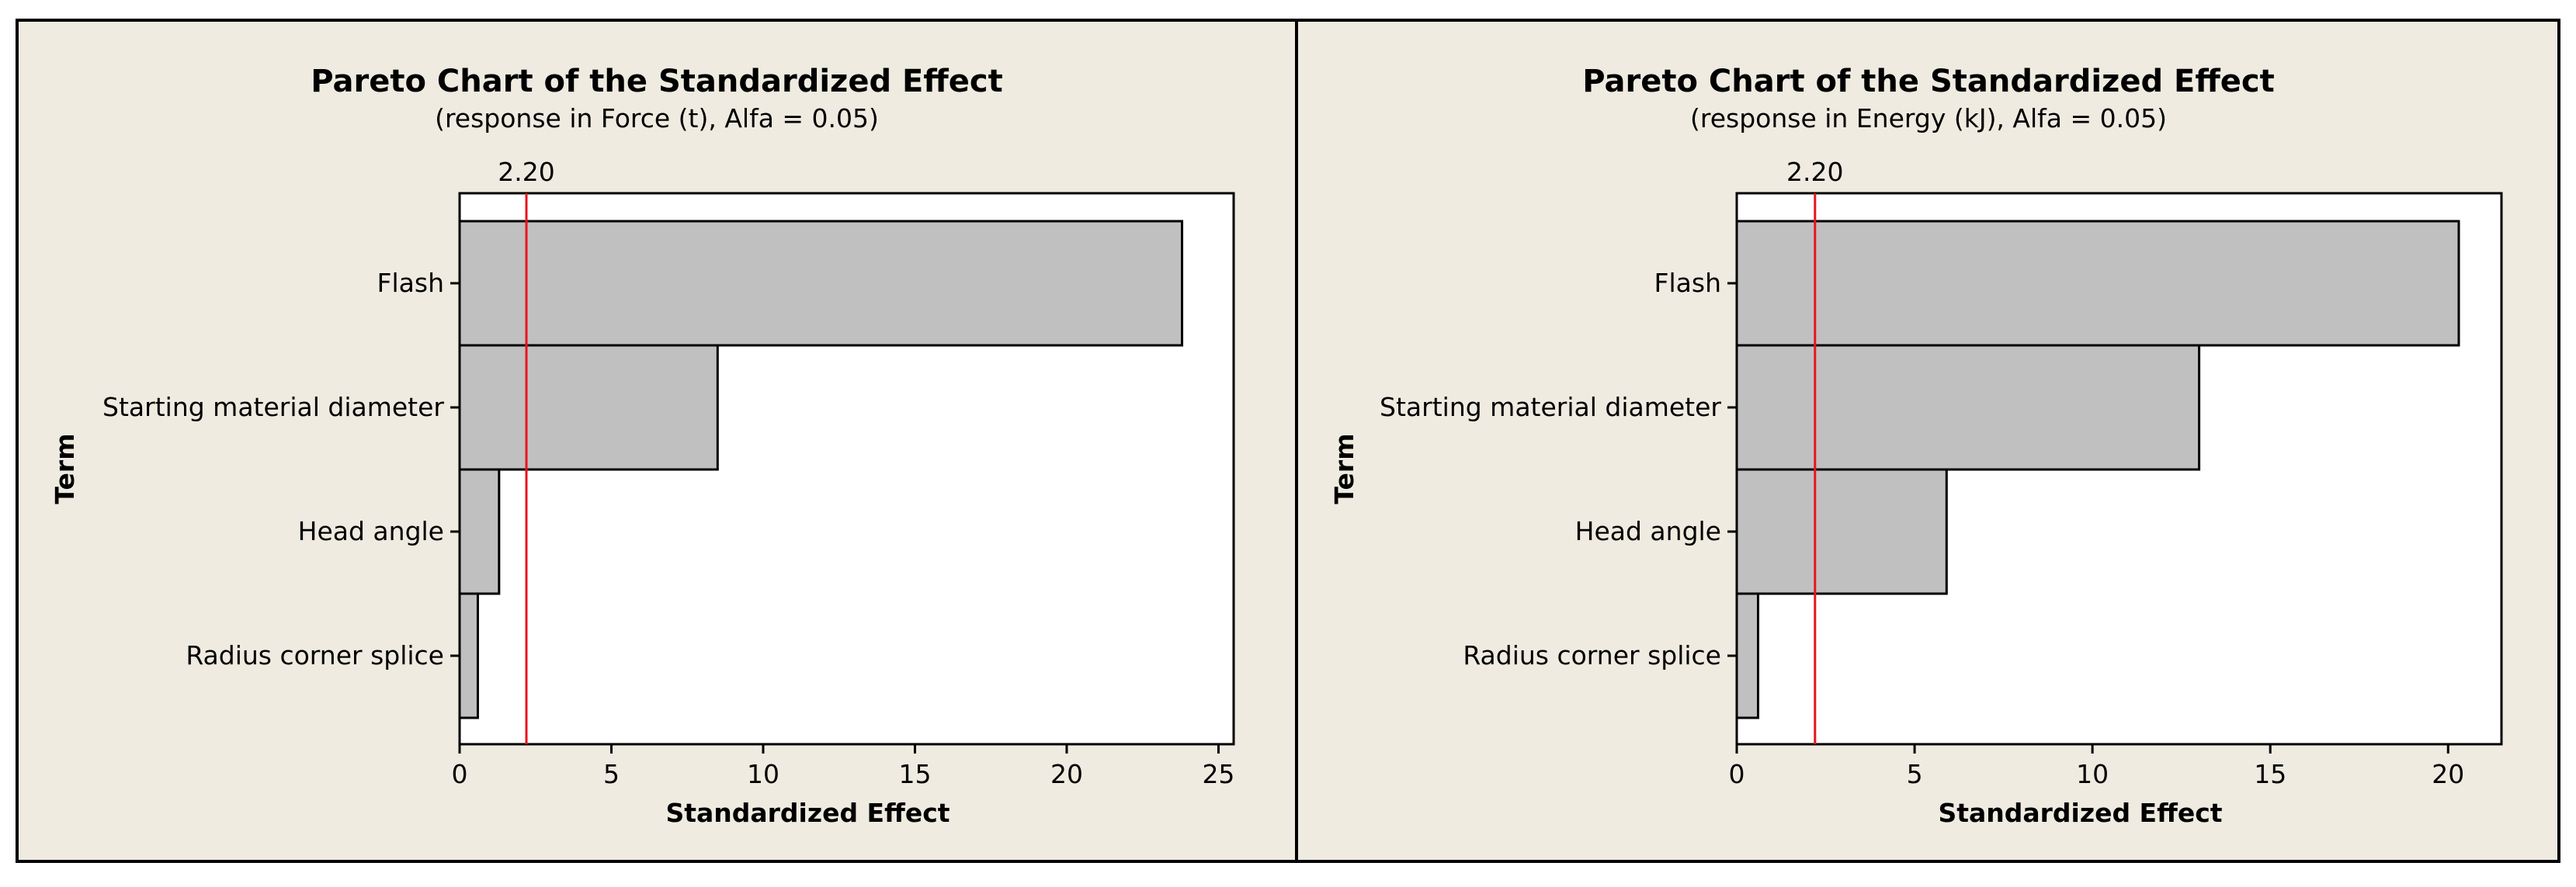 The image size is (2576, 887). I want to click on x-tick-label: 25, so click(1218, 774).